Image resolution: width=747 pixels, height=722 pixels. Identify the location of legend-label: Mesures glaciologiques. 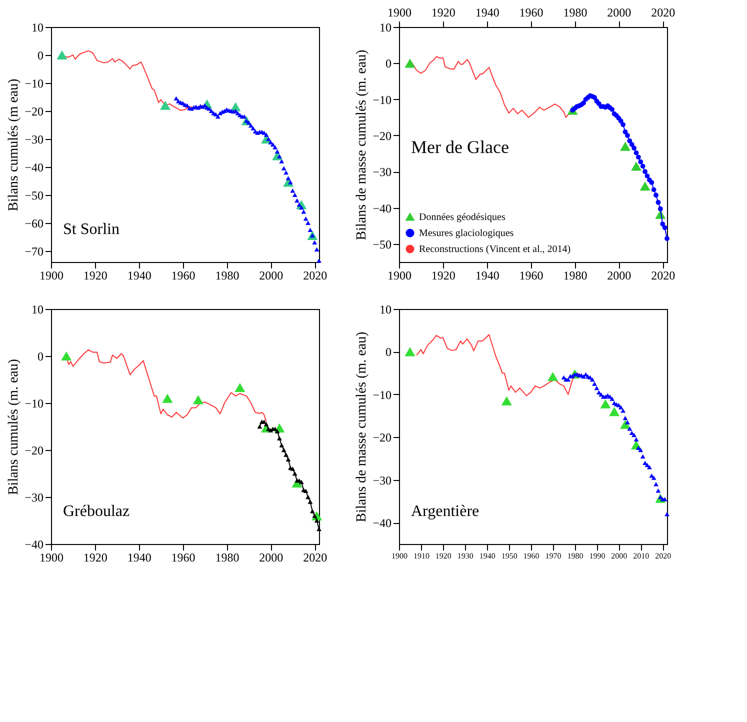
(466, 233).